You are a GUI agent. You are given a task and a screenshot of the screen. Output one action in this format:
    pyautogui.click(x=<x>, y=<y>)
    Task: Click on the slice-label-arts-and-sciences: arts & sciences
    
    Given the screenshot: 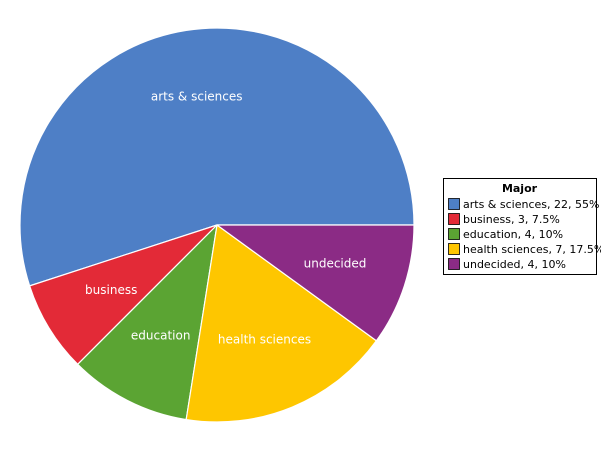 What is the action you would take?
    pyautogui.click(x=197, y=97)
    